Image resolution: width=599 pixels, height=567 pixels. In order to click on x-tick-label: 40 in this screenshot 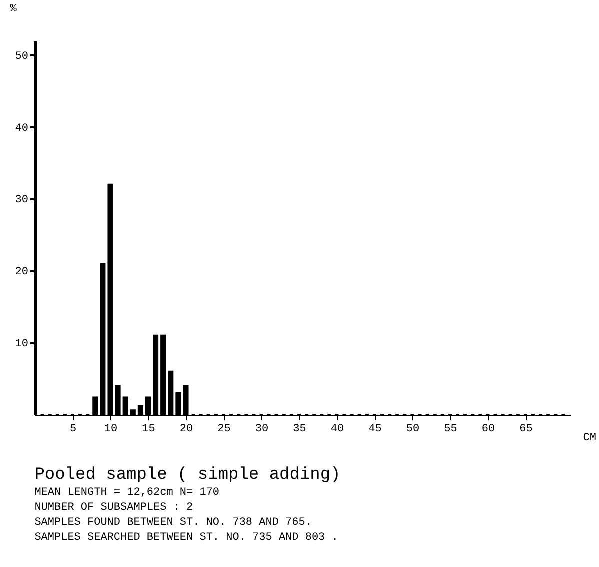, I will do `click(337, 430)`.